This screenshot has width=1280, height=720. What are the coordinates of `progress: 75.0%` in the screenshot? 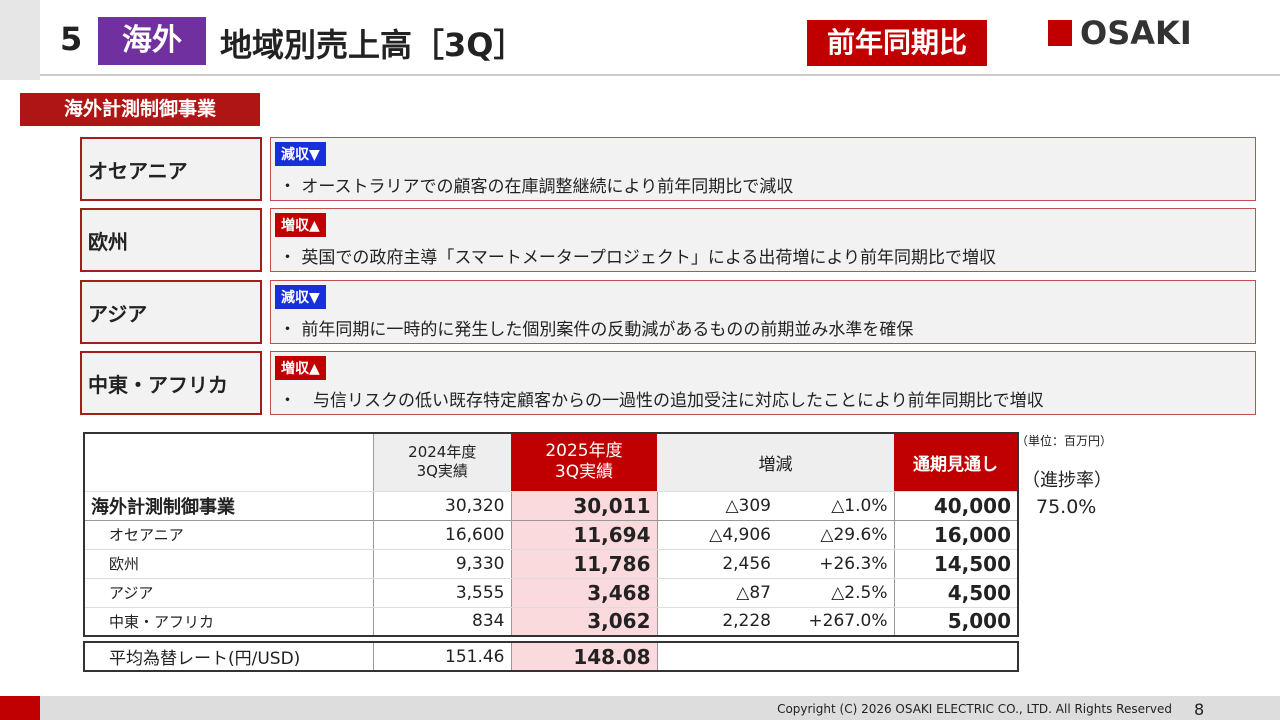 It's located at (1066, 507).